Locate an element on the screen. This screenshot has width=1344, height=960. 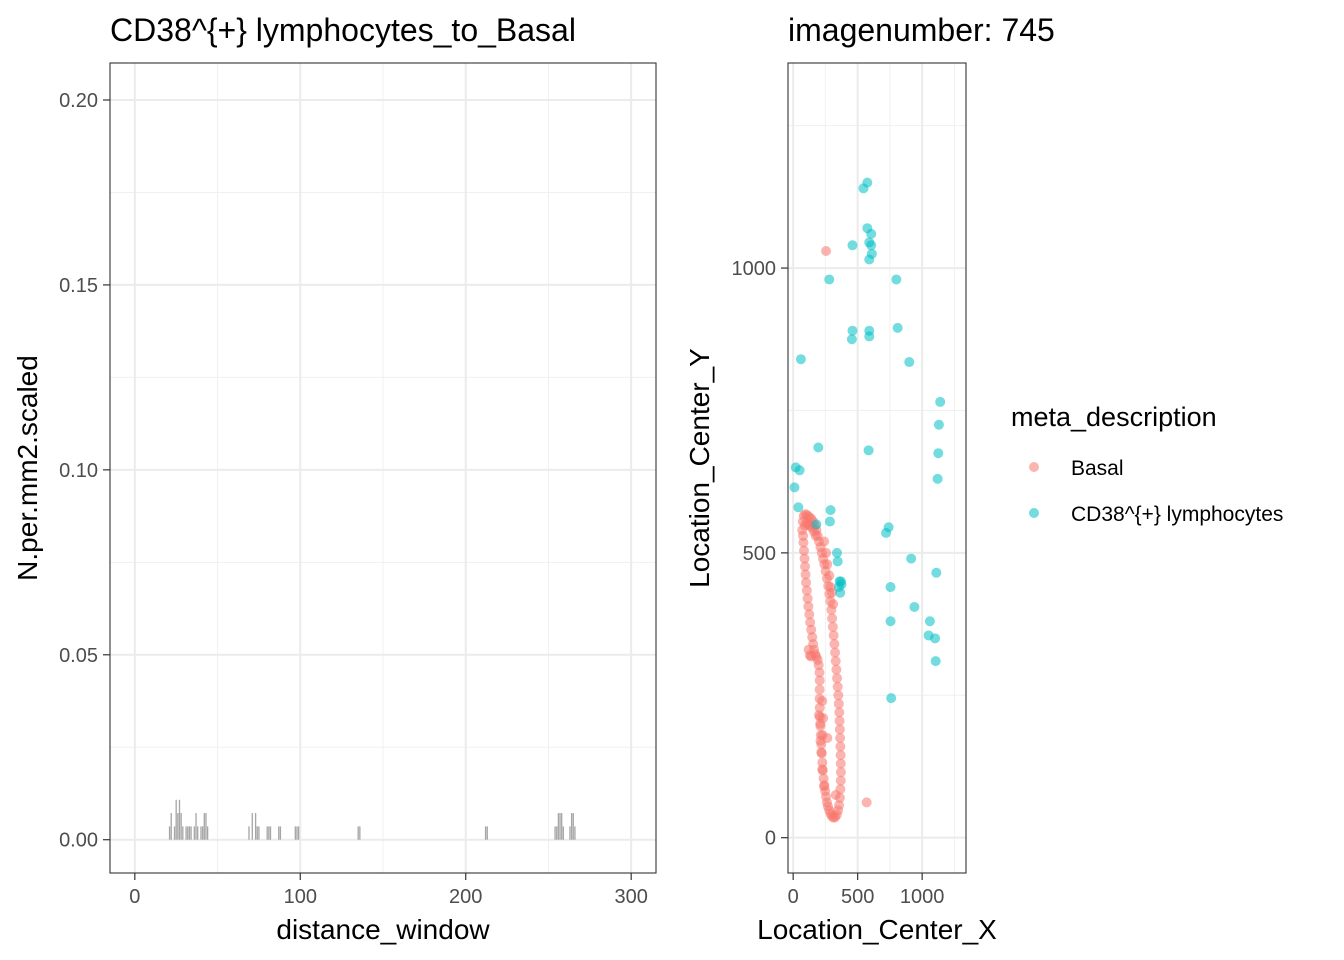
right-axis-ticks: 0 500 1000 0 500 1000 is located at coordinates (838, 583).